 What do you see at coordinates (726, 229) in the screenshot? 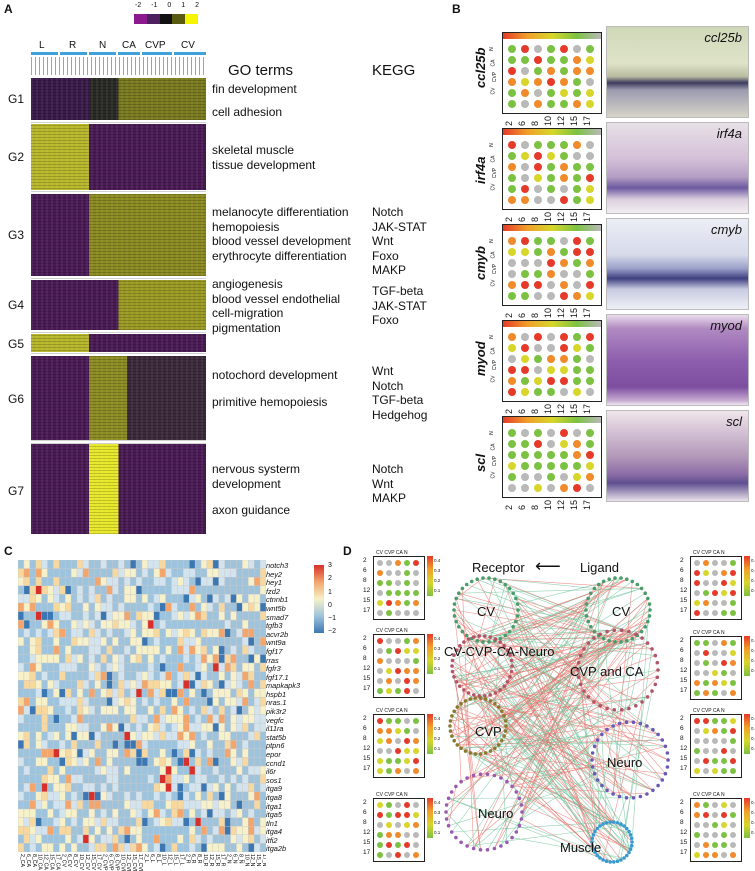
I see `image-gene-label: cmyb` at bounding box center [726, 229].